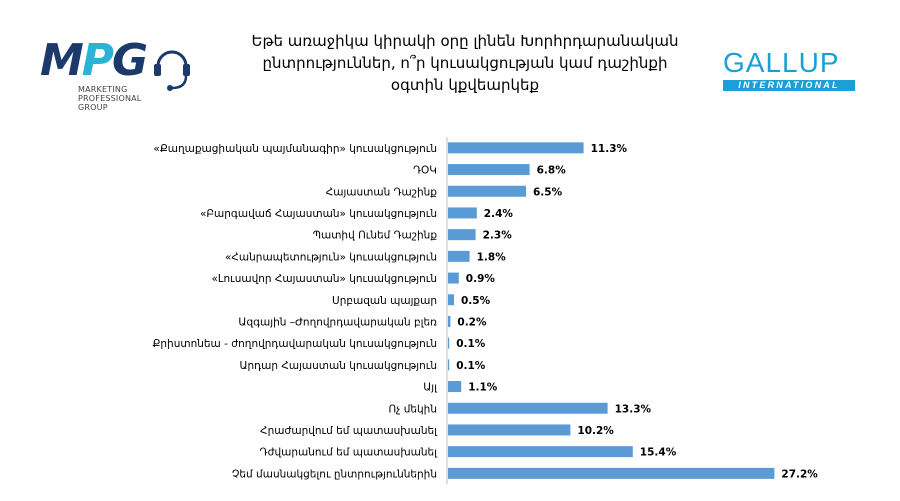 The image size is (900, 501). Describe the element at coordinates (430, 388) in the screenshot. I see `category-label: Այլ` at that location.